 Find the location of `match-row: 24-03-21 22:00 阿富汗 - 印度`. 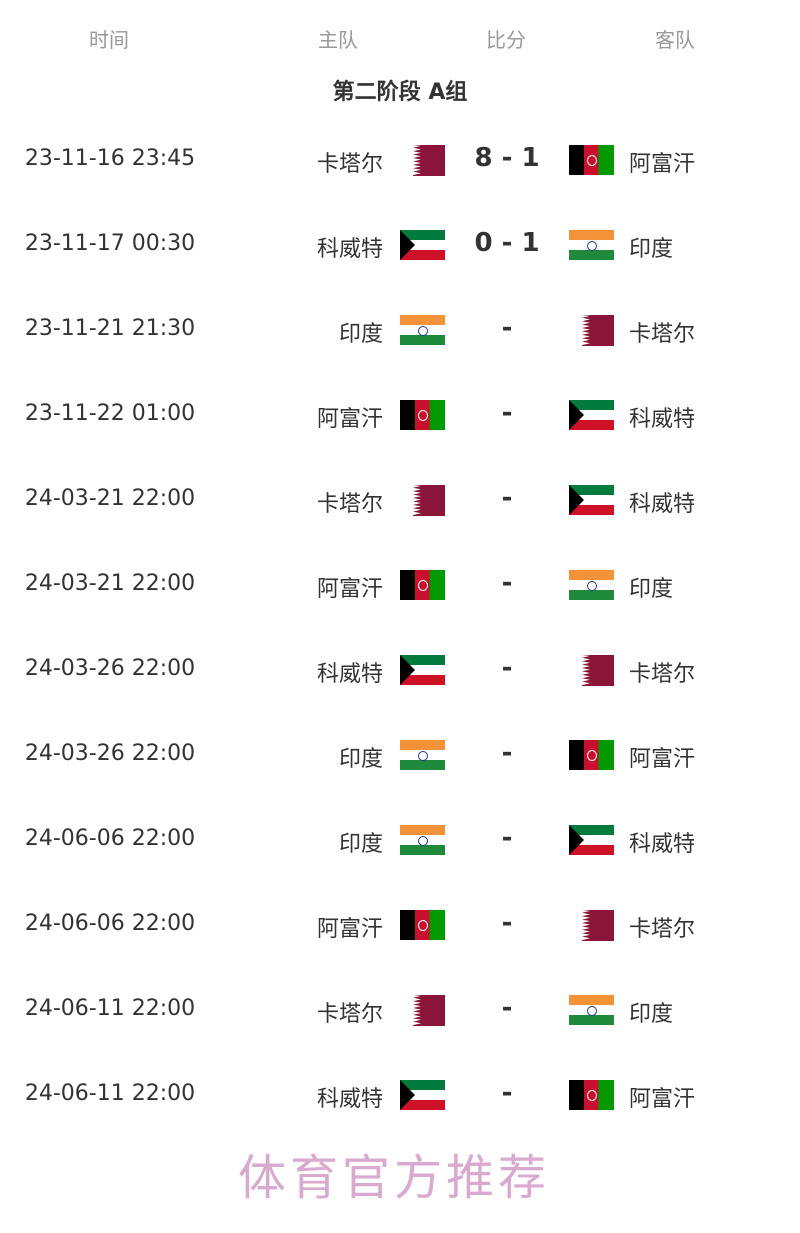

match-row: 24-03-21 22:00 阿富汗 - 印度 is located at coordinates (400, 585).